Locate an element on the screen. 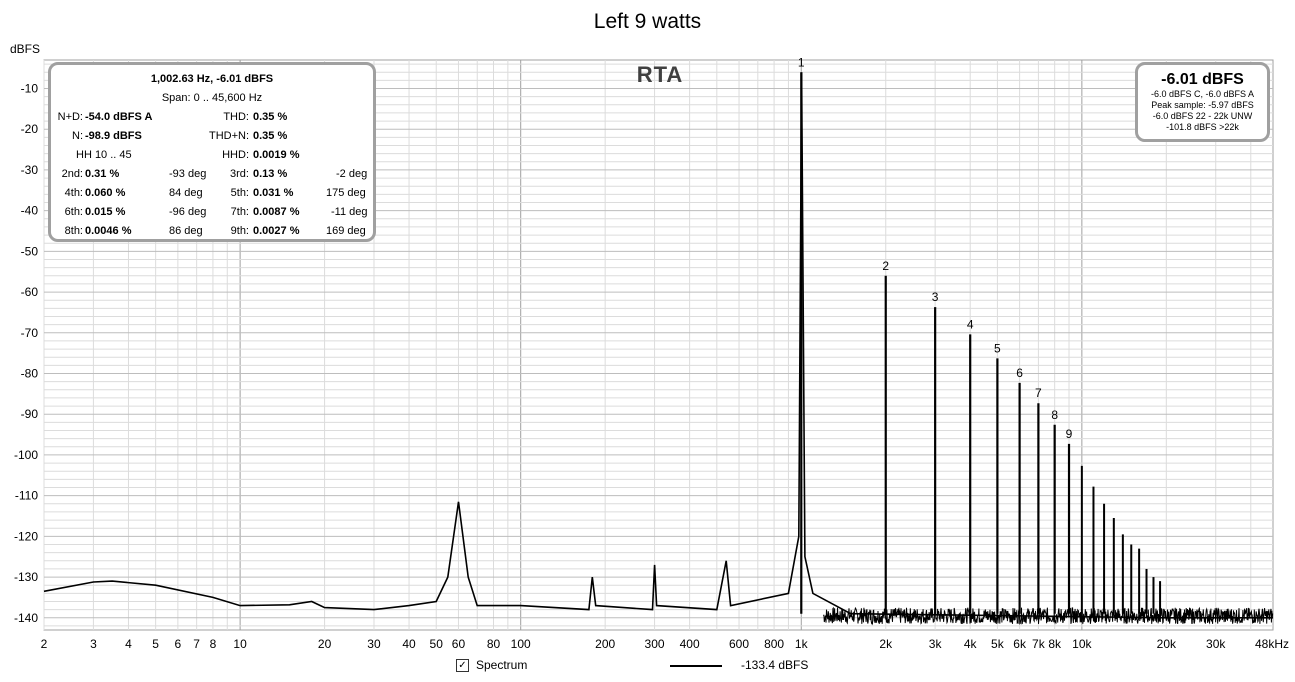 This screenshot has height=682, width=1295. y-tick-label: -30 is located at coordinates (30, 170).